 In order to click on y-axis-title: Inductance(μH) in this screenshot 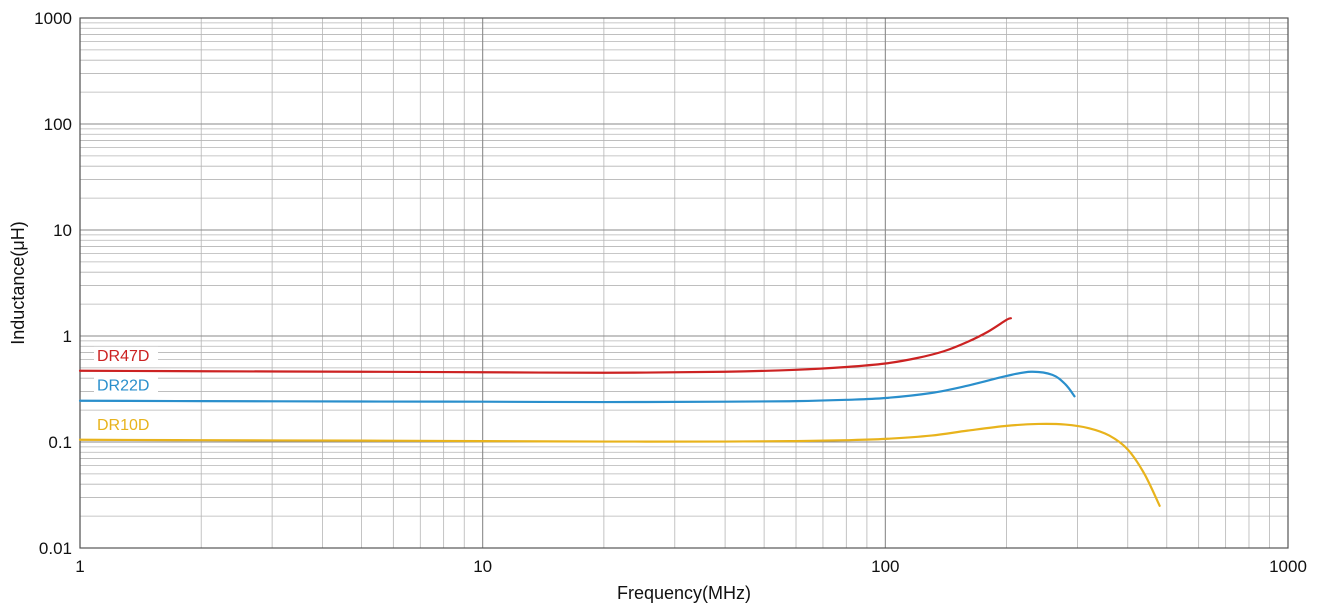, I will do `click(18, 282)`.